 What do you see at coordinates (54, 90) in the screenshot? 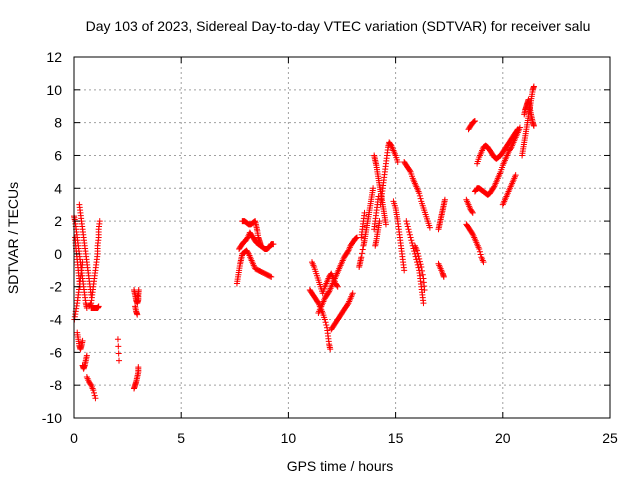
I see `y-tick-label: 10` at bounding box center [54, 90].